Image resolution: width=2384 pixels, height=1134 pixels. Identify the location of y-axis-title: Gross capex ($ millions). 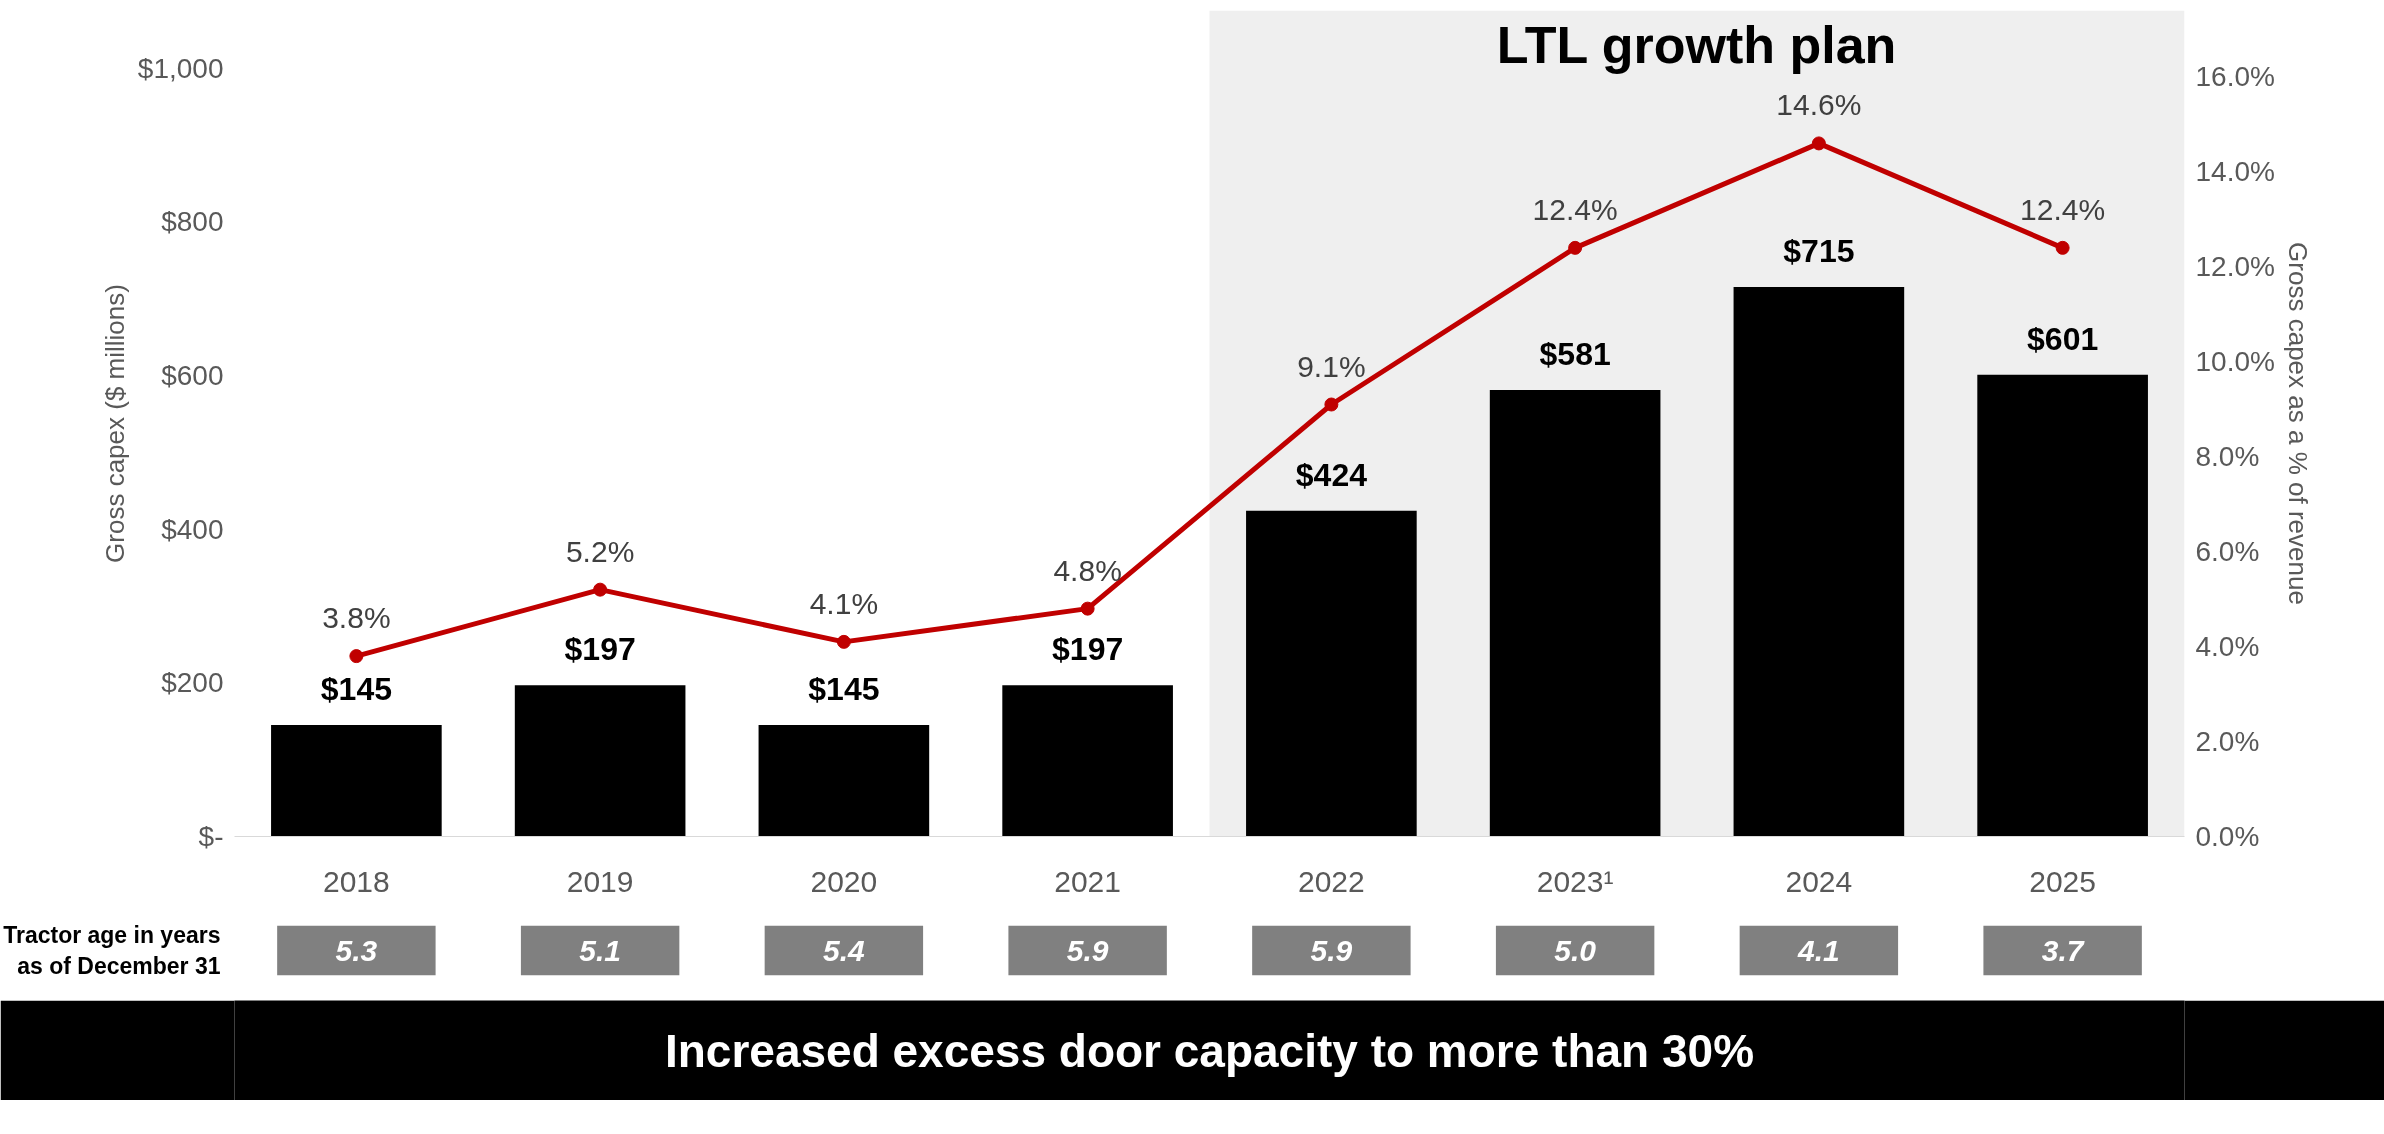
(114, 423).